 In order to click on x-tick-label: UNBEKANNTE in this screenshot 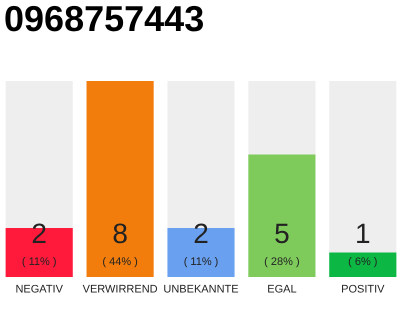, I will do `click(201, 290)`.